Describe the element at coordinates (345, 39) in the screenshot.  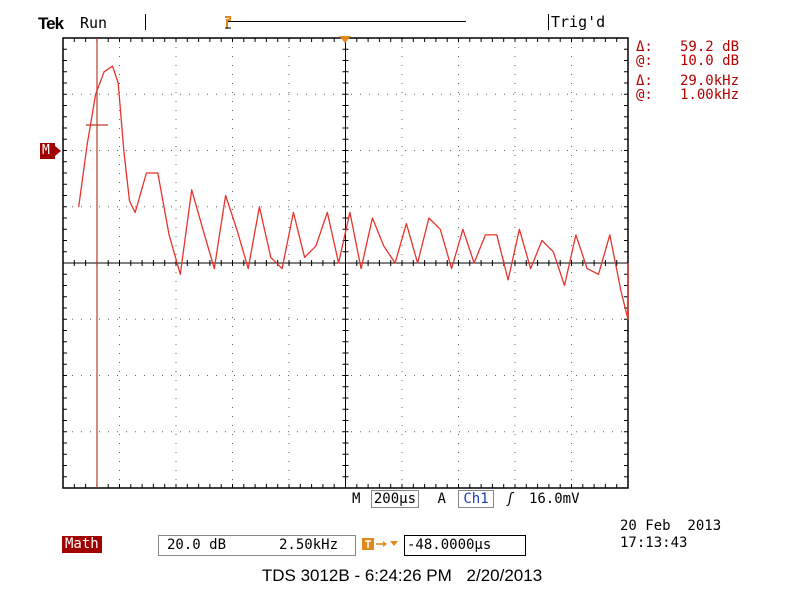
I see `trigger-position-marker-icon` at that location.